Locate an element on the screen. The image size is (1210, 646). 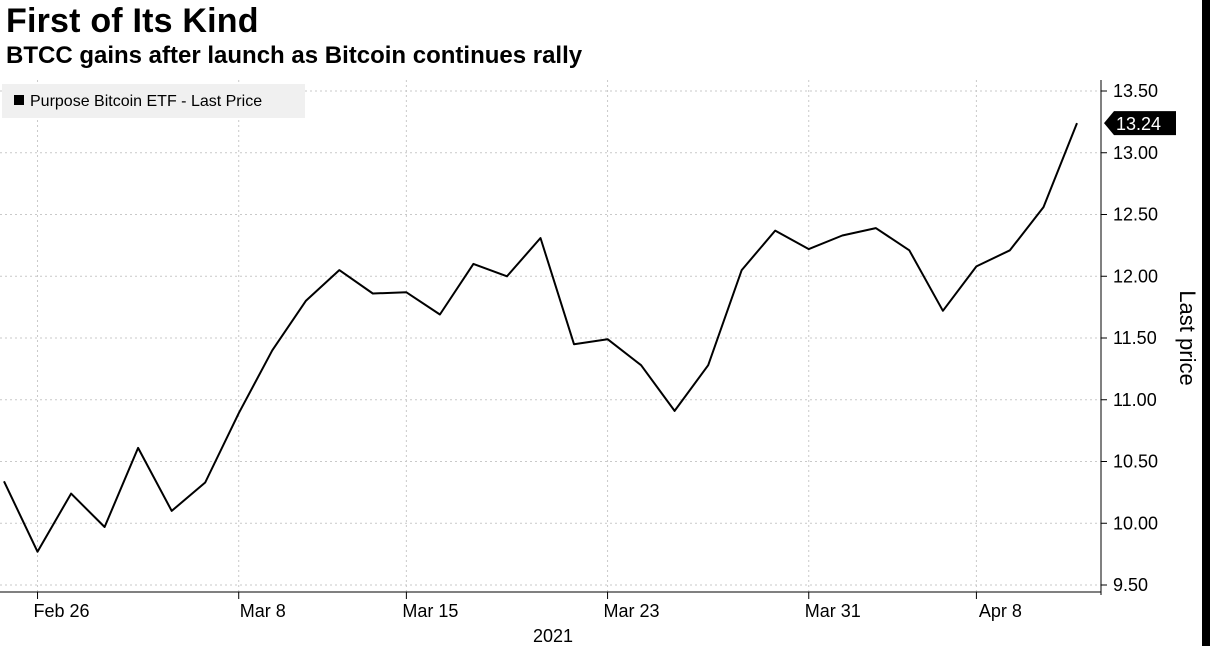
x-tick-label: Mar 23 is located at coordinates (632, 611).